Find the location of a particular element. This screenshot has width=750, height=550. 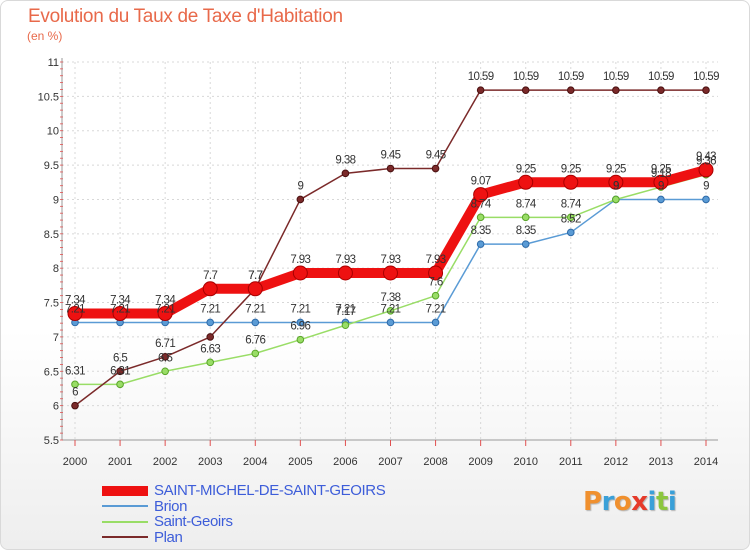

legend-label: SAINT-MICHEL-DE-SAINT-GEOIRS is located at coordinates (270, 491).